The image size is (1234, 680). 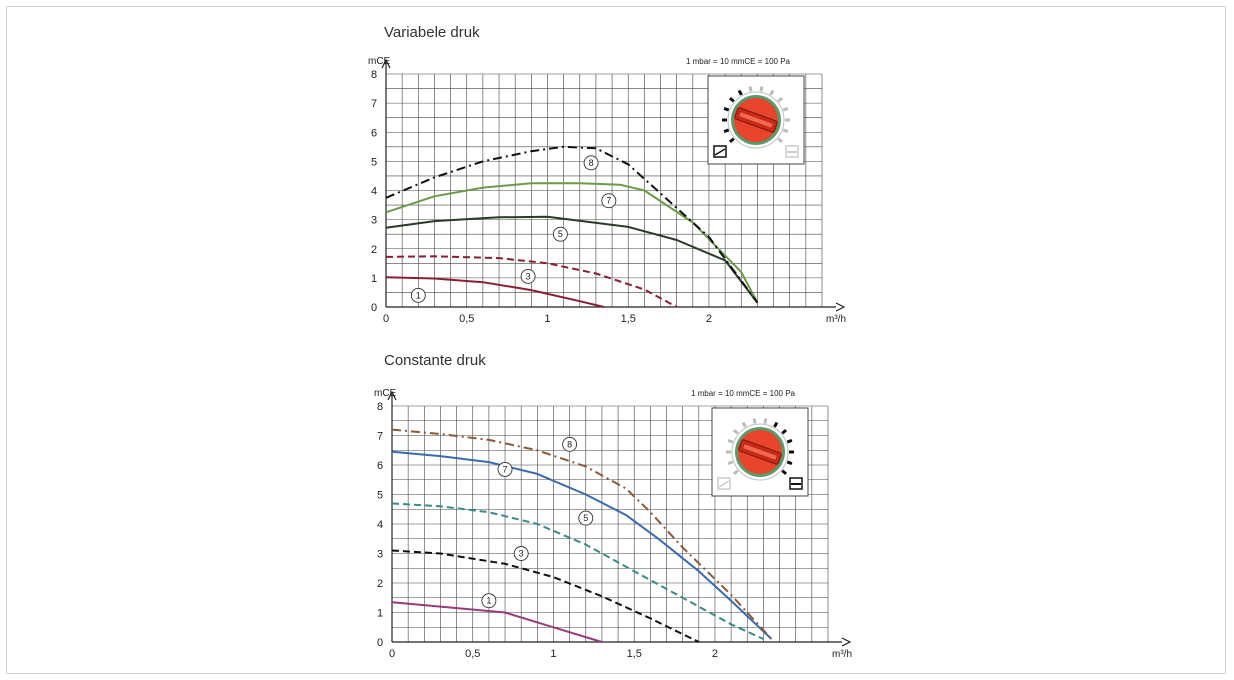 What do you see at coordinates (386, 319) in the screenshot?
I see `x-tick-label: 0` at bounding box center [386, 319].